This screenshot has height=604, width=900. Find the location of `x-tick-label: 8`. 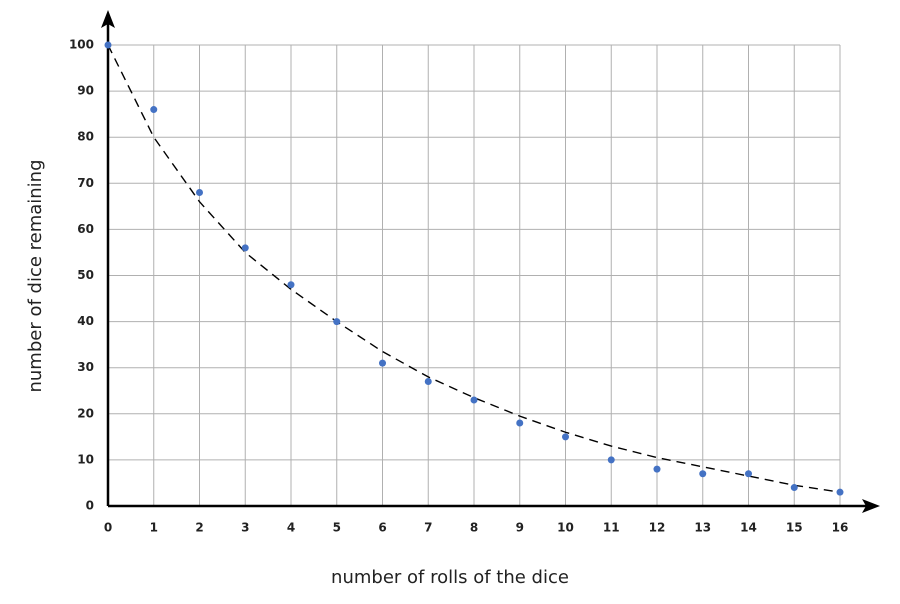

x-tick-label: 8 is located at coordinates (474, 528).